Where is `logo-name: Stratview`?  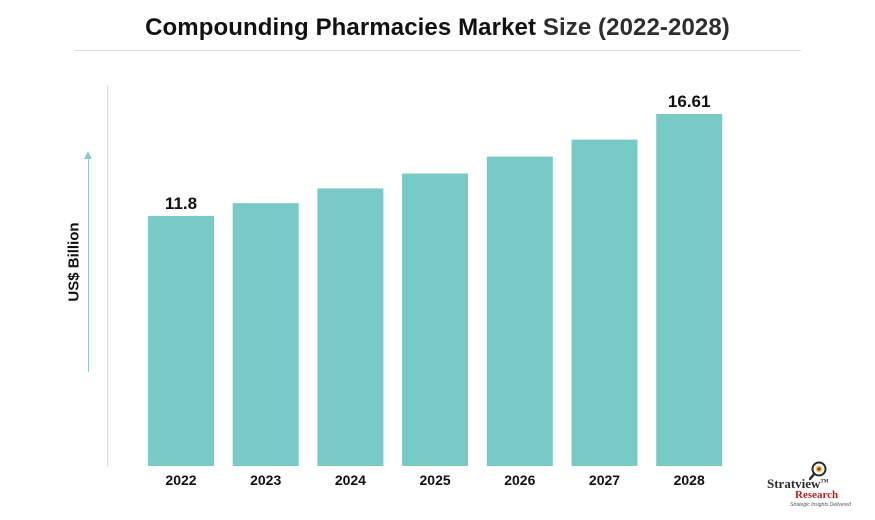
logo-name: Stratview is located at coordinates (794, 483).